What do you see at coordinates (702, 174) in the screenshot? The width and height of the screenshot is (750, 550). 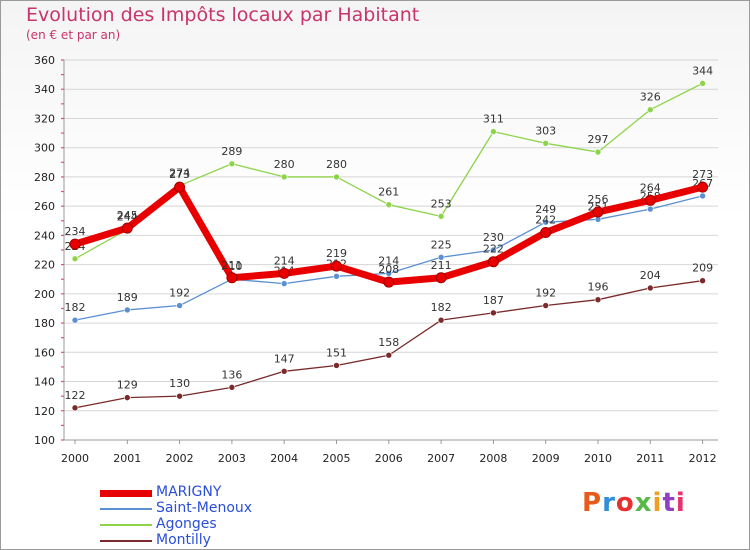 I see `data-label-marigny-2012: 273` at bounding box center [702, 174].